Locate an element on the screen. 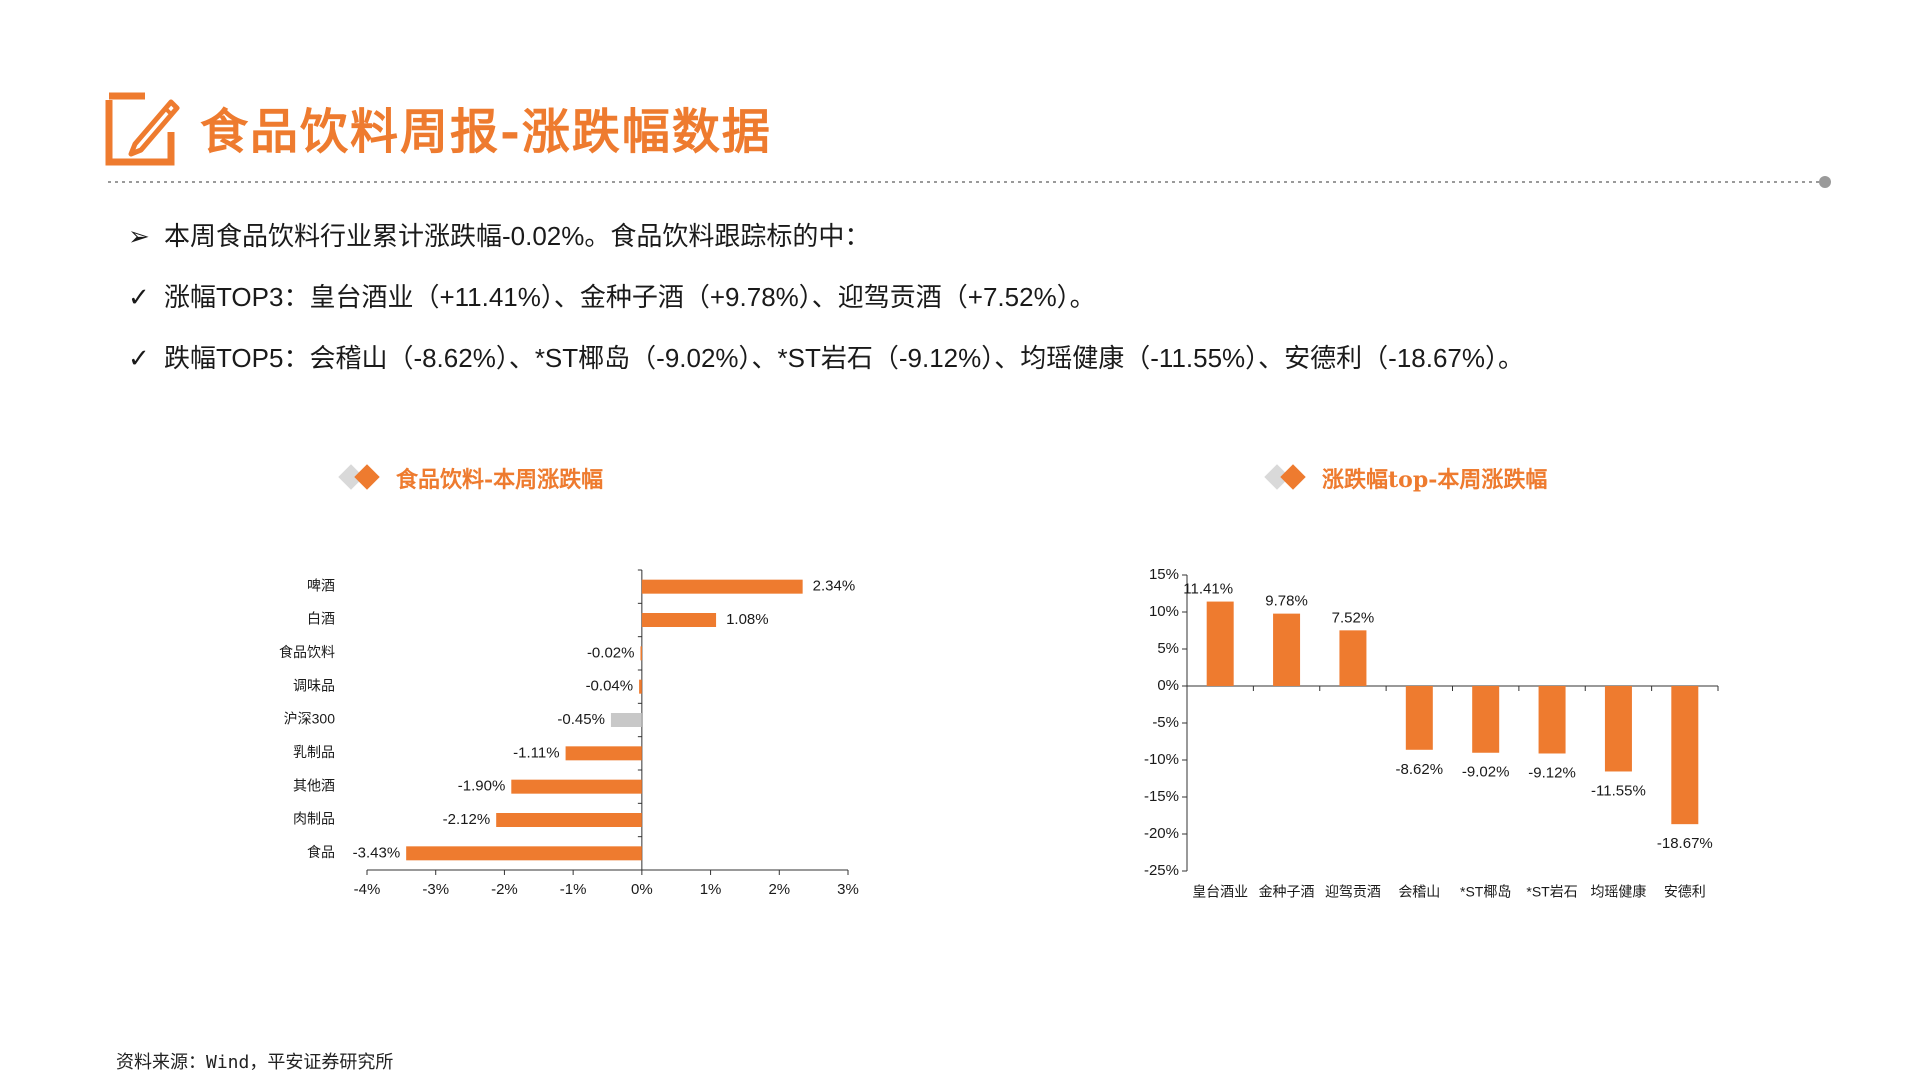 The height and width of the screenshot is (1080, 1920). header-divider is located at coordinates (969, 182).